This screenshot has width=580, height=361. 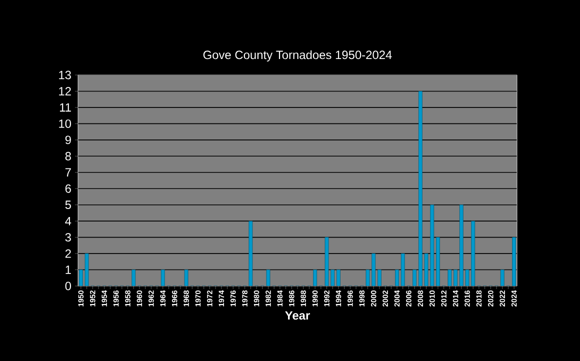 I want to click on x-axis-title: Year, so click(x=297, y=315).